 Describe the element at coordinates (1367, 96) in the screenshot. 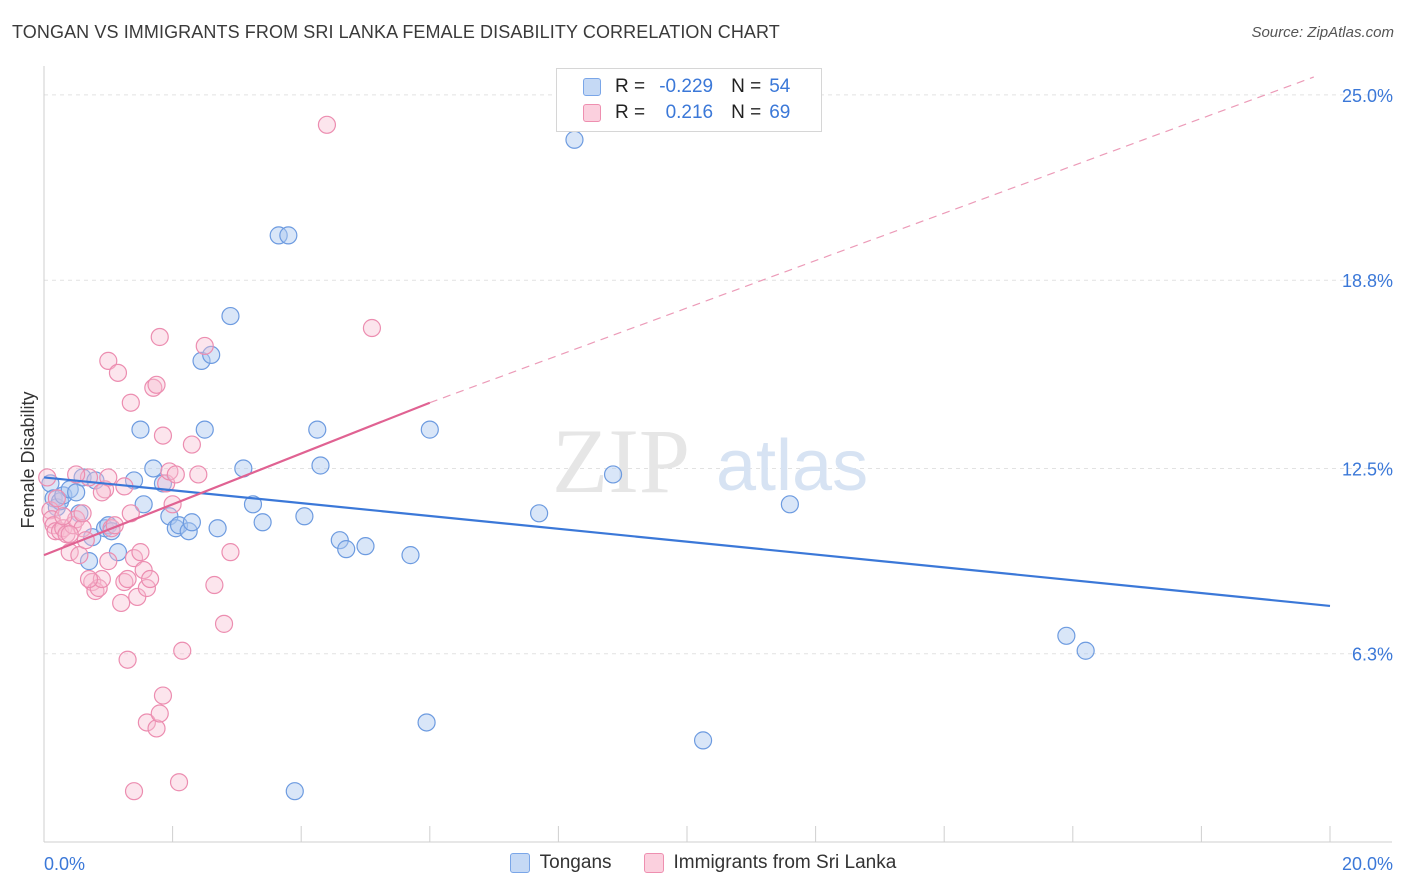

I see `y-tick-label: 25.0%` at that location.